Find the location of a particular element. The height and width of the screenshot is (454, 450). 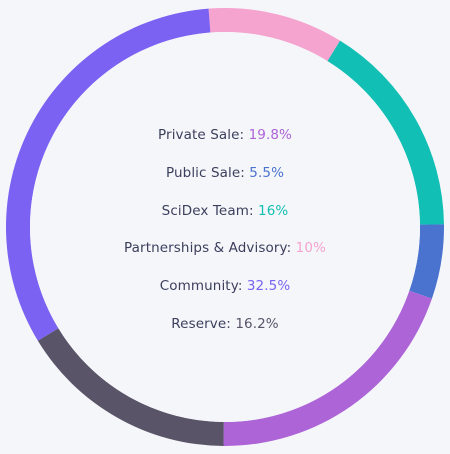

legend-value: 5.5% is located at coordinates (266, 173).